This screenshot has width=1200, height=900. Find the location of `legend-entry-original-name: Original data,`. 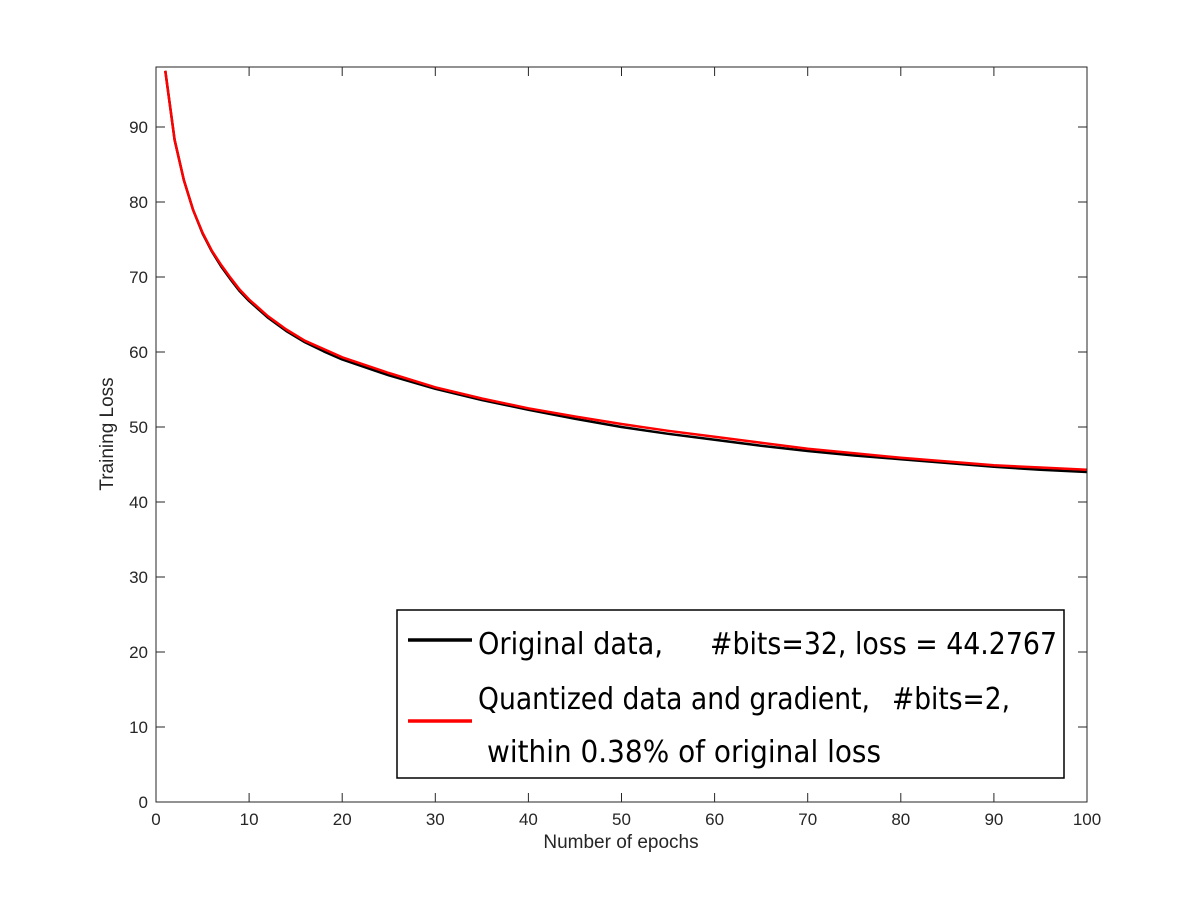

legend-entry-original-name: Original data, is located at coordinates (570, 644).